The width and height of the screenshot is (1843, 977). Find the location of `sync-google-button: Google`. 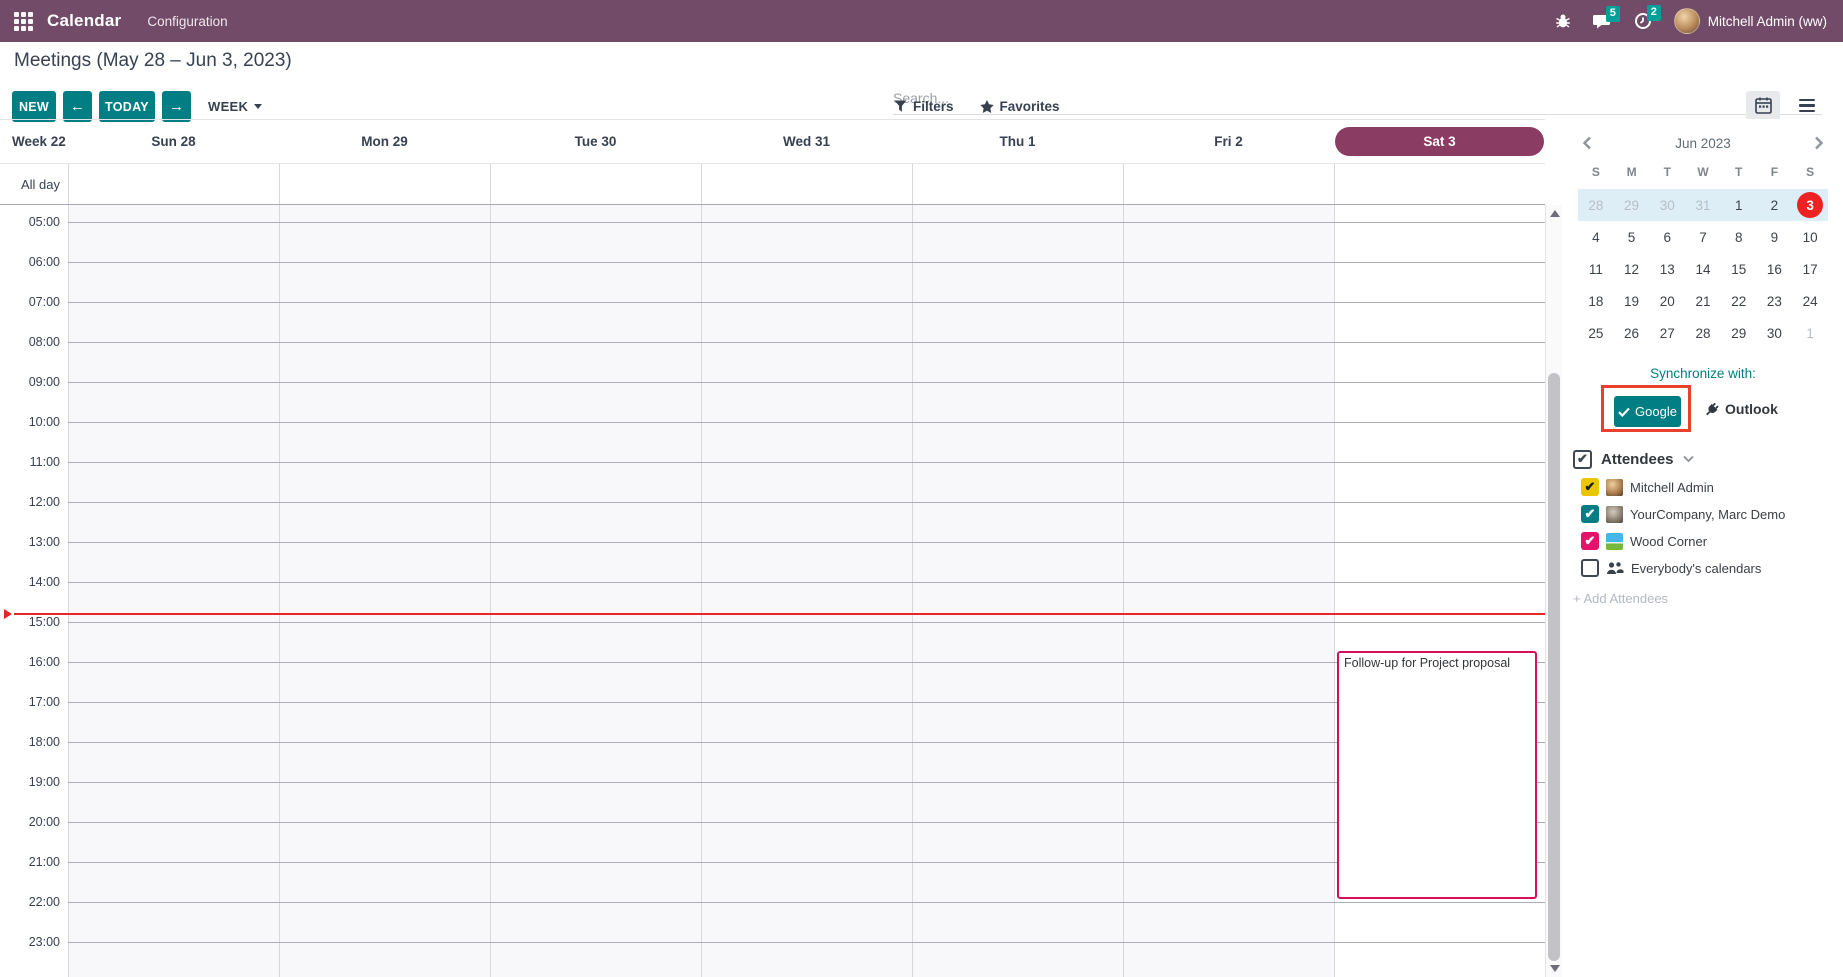

sync-google-button: Google is located at coordinates (1647, 411).